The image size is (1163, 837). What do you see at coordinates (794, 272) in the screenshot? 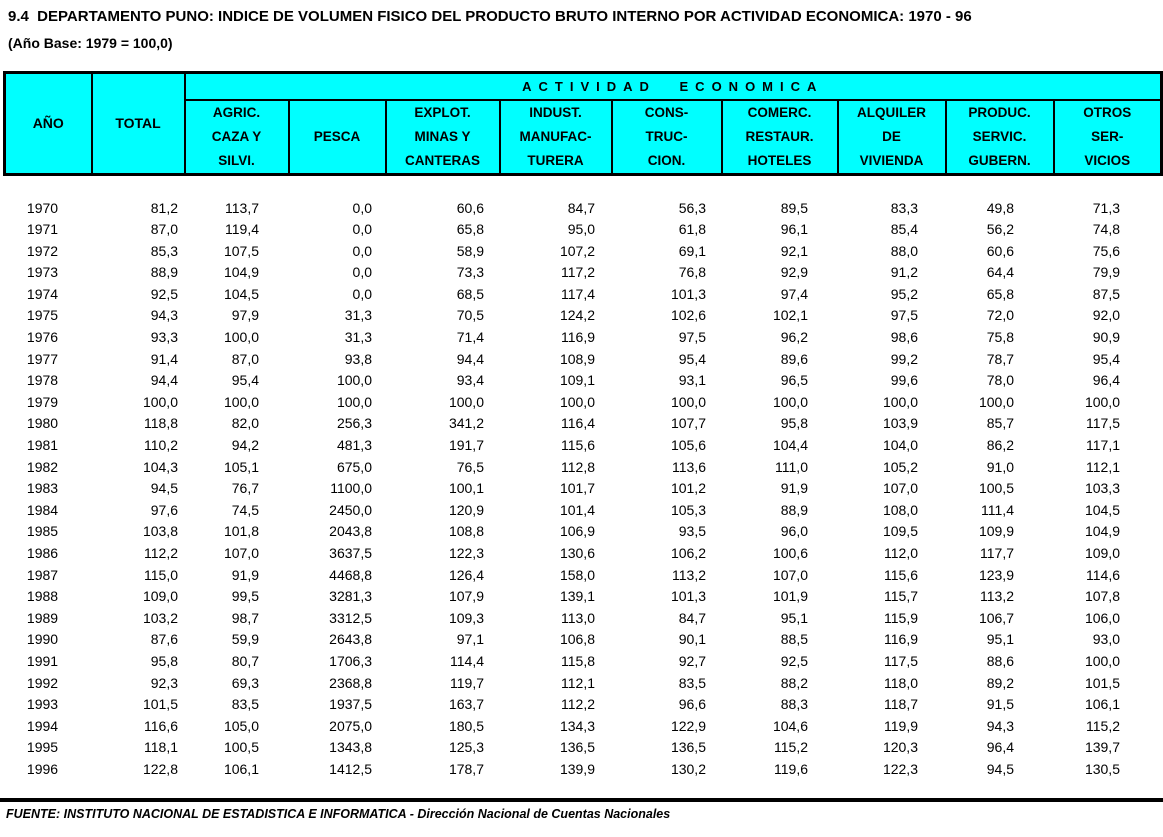
I see `value-cell: 92,9` at bounding box center [794, 272].